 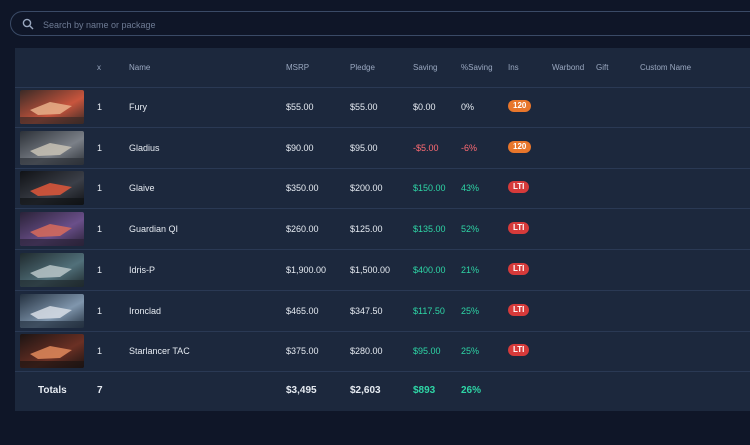 I want to click on pledge-cell: $1,500.00, so click(x=370, y=269).